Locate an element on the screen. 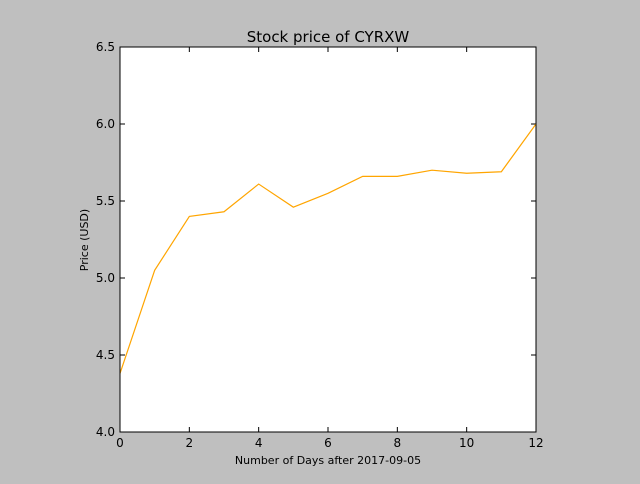  y-axis-label: Price (USD) is located at coordinates (84, 240).